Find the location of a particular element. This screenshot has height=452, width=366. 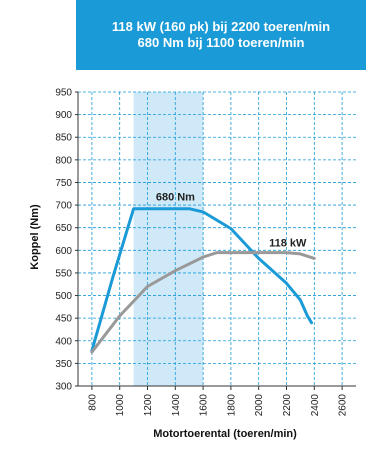

y-tick-label: 350 is located at coordinates (63, 364).